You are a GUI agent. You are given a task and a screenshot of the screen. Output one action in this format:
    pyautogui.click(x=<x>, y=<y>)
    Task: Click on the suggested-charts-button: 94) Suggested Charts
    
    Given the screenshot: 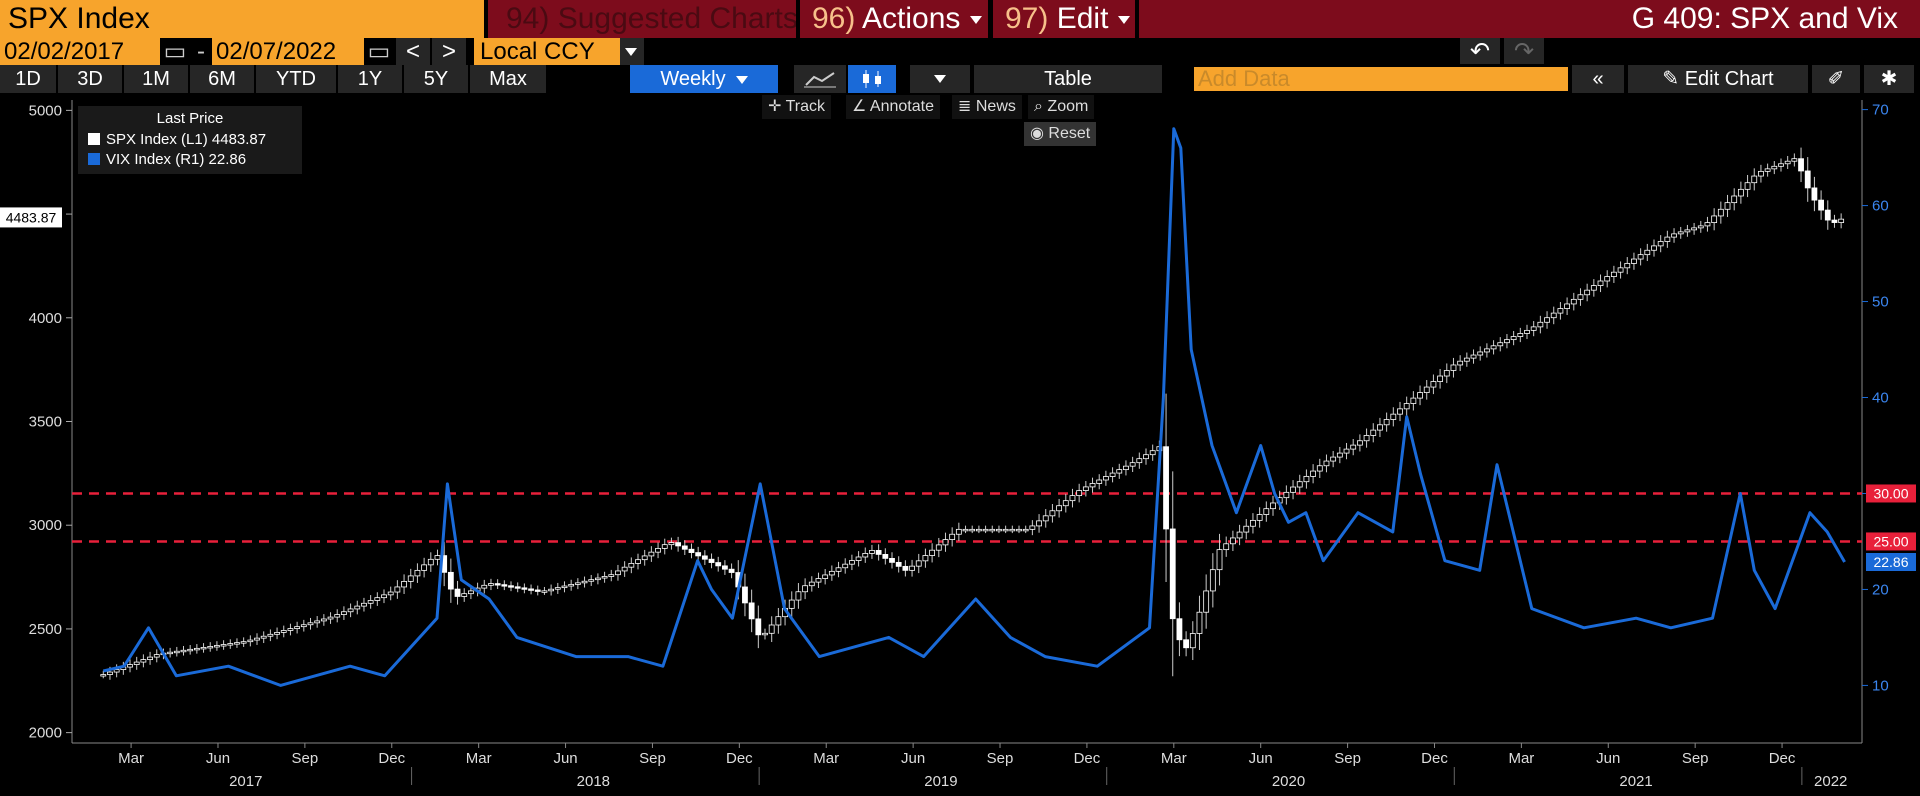 What is the action you would take?
    pyautogui.click(x=642, y=19)
    